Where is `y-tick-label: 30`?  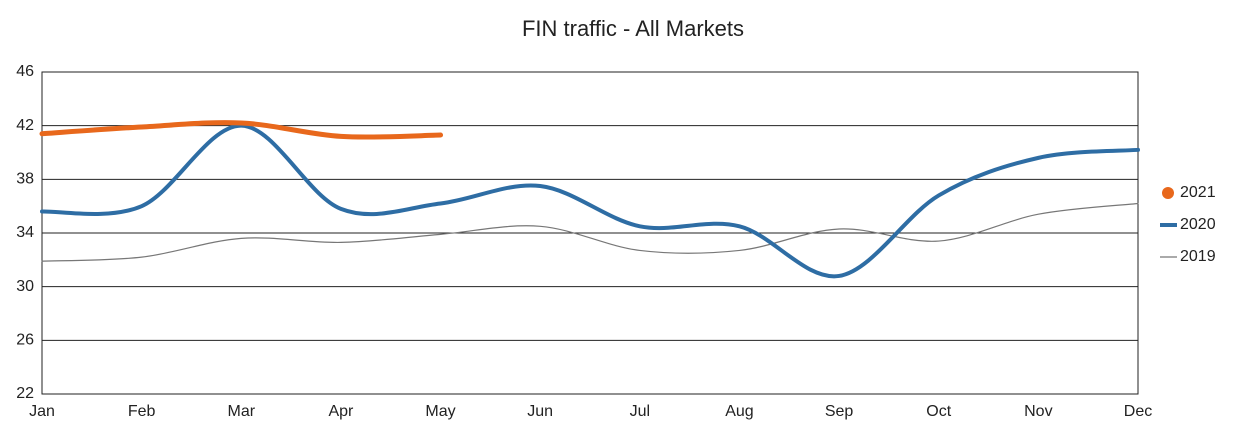 y-tick-label: 30 is located at coordinates (25, 286).